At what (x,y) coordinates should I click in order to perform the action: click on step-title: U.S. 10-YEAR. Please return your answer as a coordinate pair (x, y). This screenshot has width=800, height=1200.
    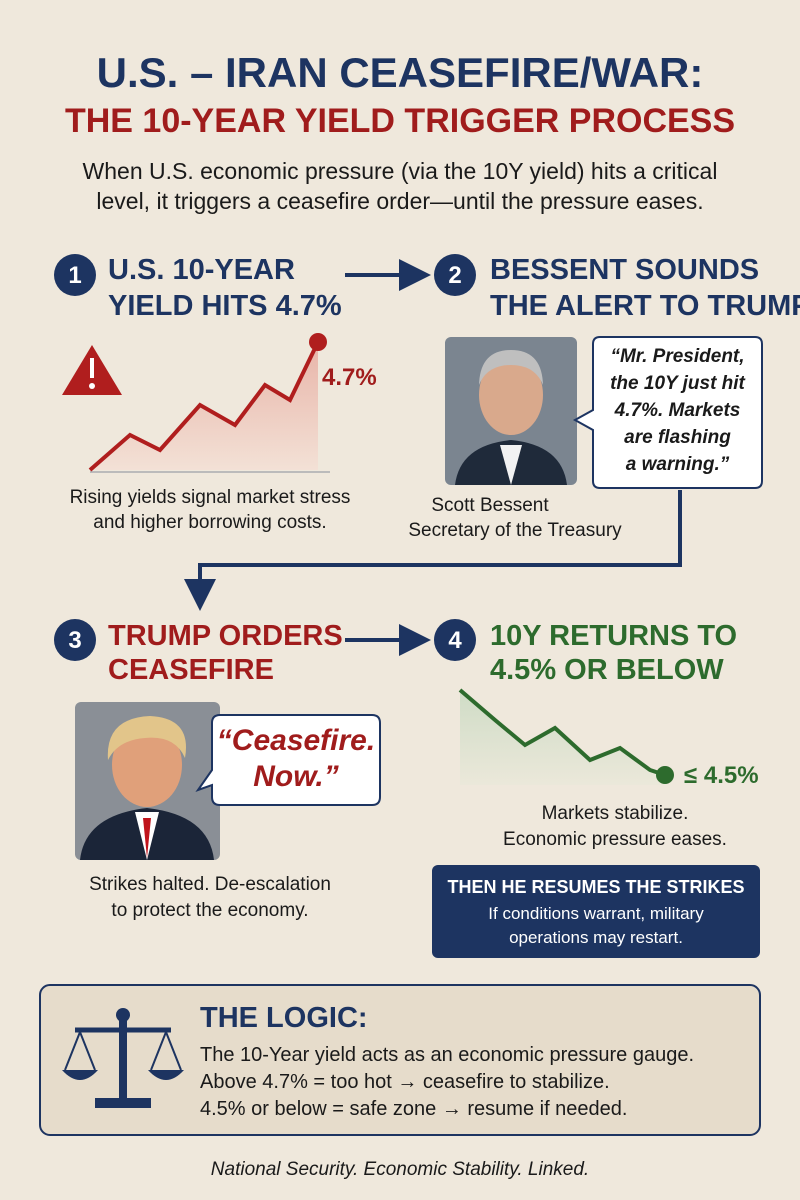
    Looking at the image, I should click on (201, 270).